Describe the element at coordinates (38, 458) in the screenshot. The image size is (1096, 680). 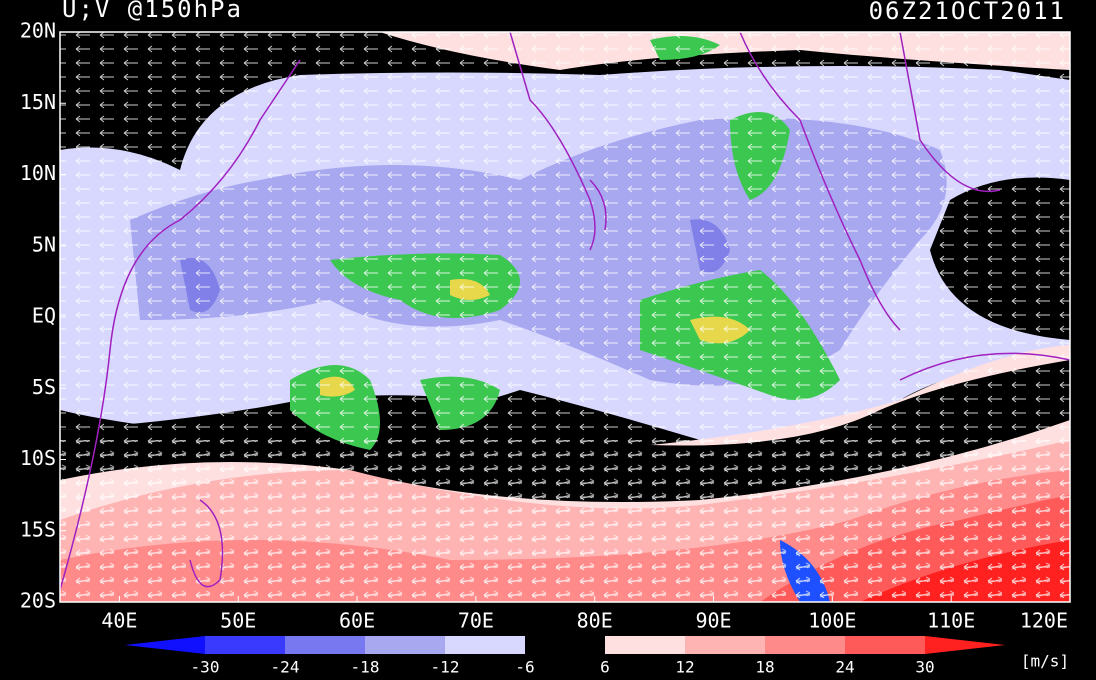
I see `latitude-label: 10S` at that location.